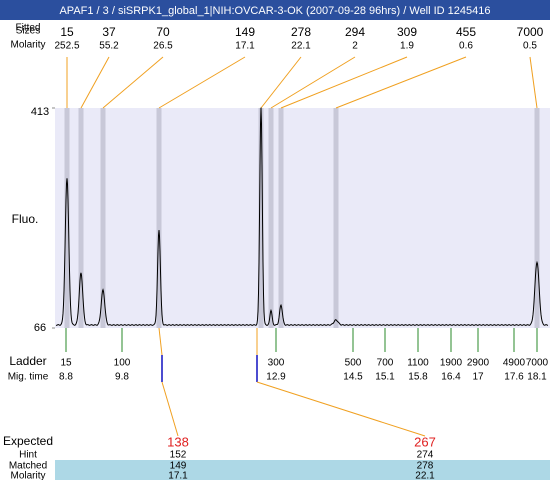 This screenshot has width=550, height=480. I want to click on ladder-time: 16.4, so click(451, 377).